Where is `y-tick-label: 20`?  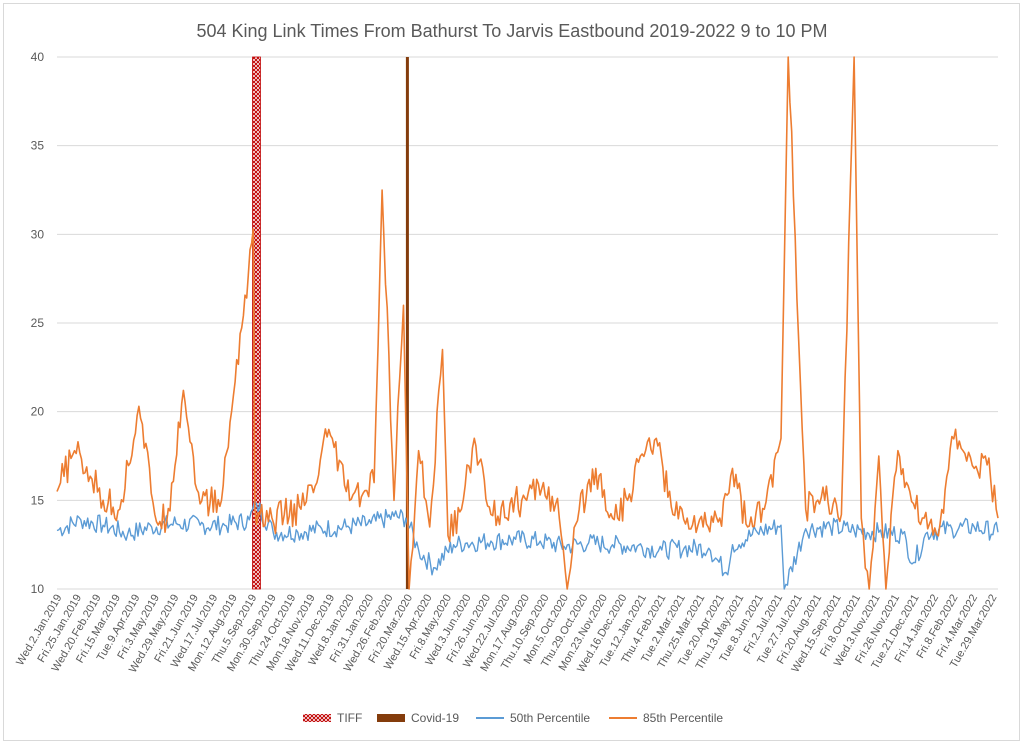
y-tick-label: 20 is located at coordinates (38, 412).